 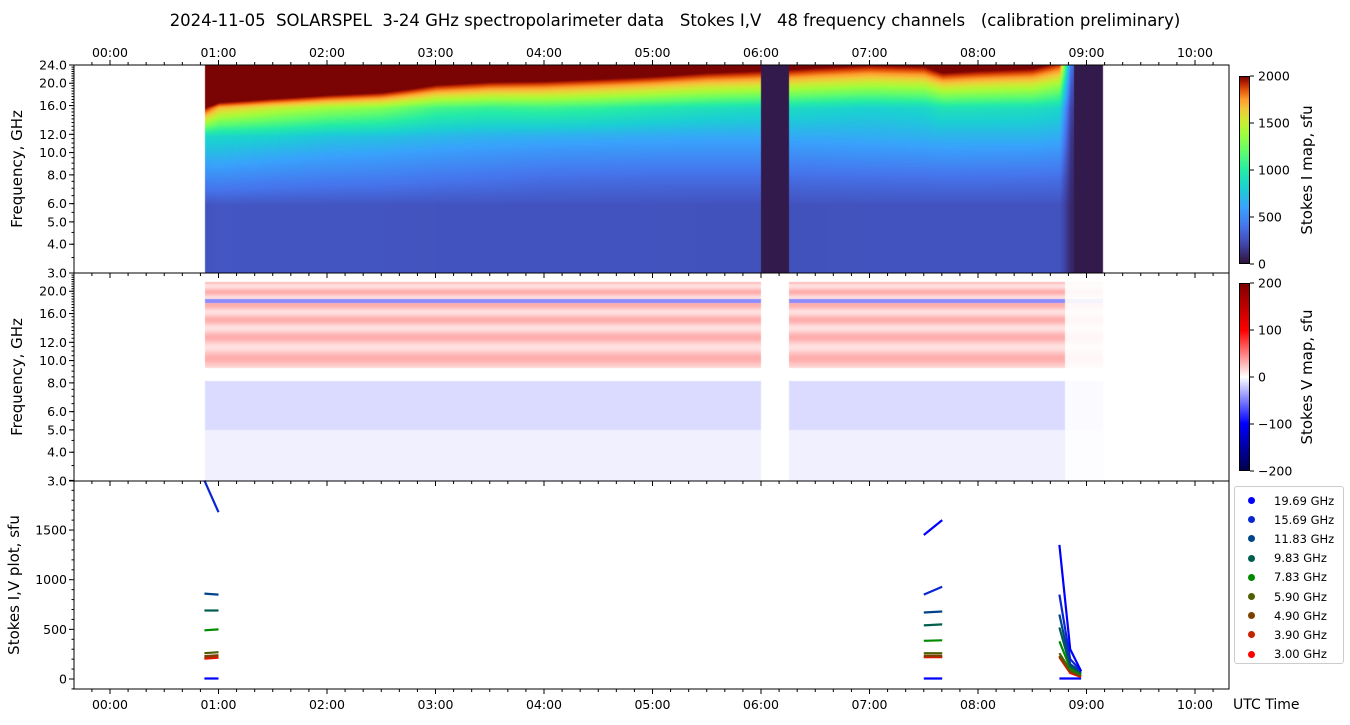 I want to click on legend-item: 15.69 GHz, so click(x=1289, y=519).